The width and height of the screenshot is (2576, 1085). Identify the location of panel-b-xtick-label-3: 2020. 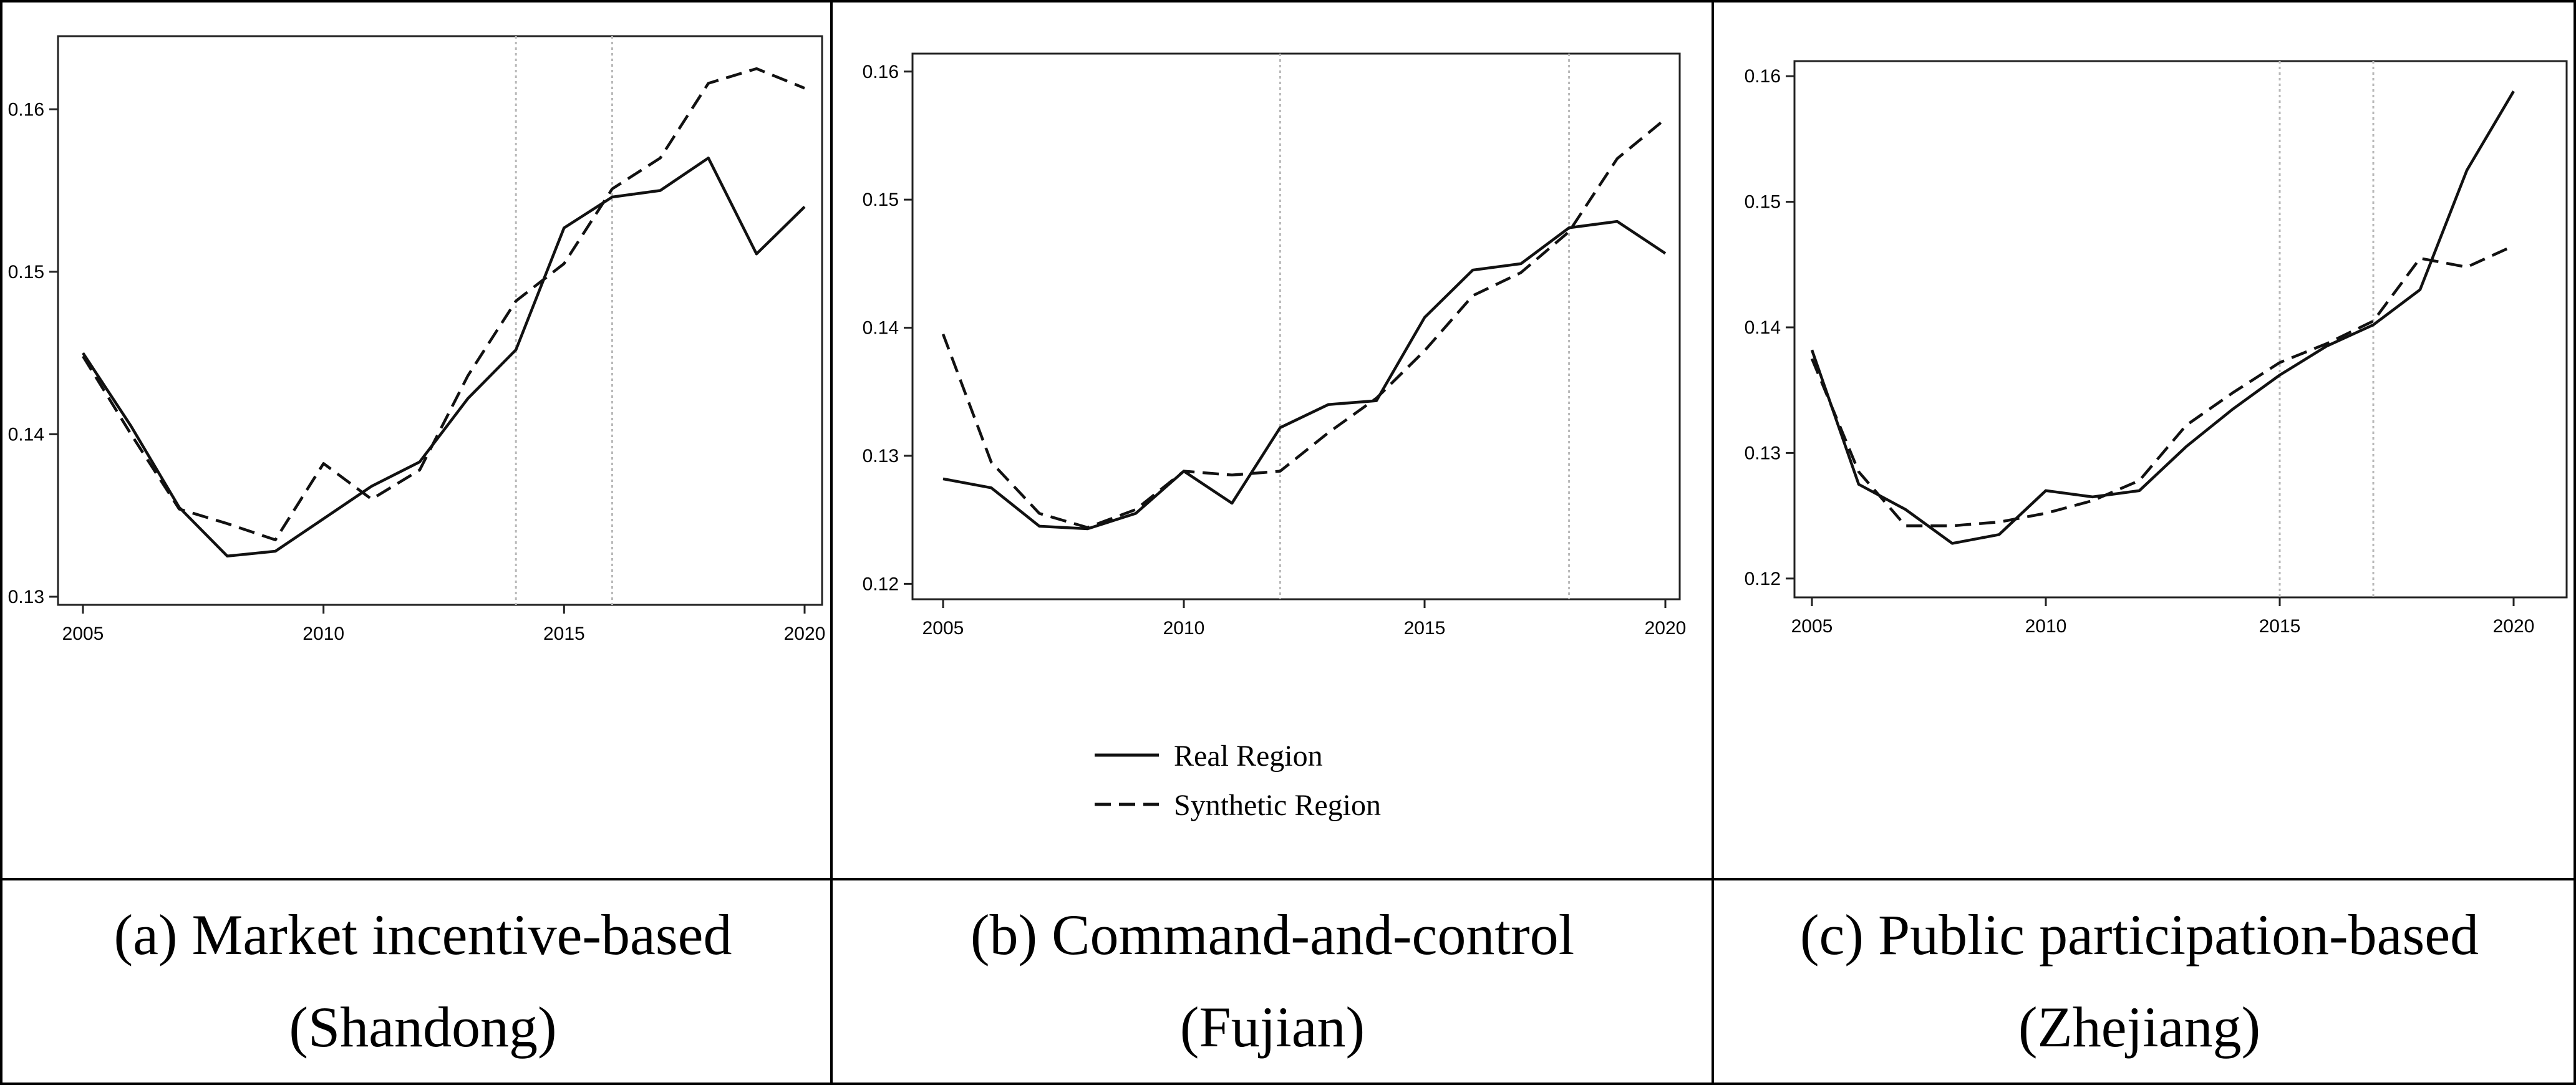
(1666, 628).